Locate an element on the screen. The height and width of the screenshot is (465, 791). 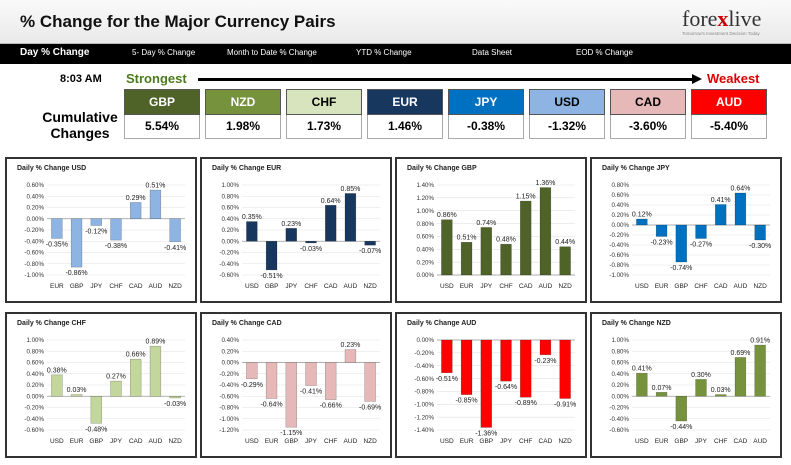
data-label: 0.91% is located at coordinates (760, 341).